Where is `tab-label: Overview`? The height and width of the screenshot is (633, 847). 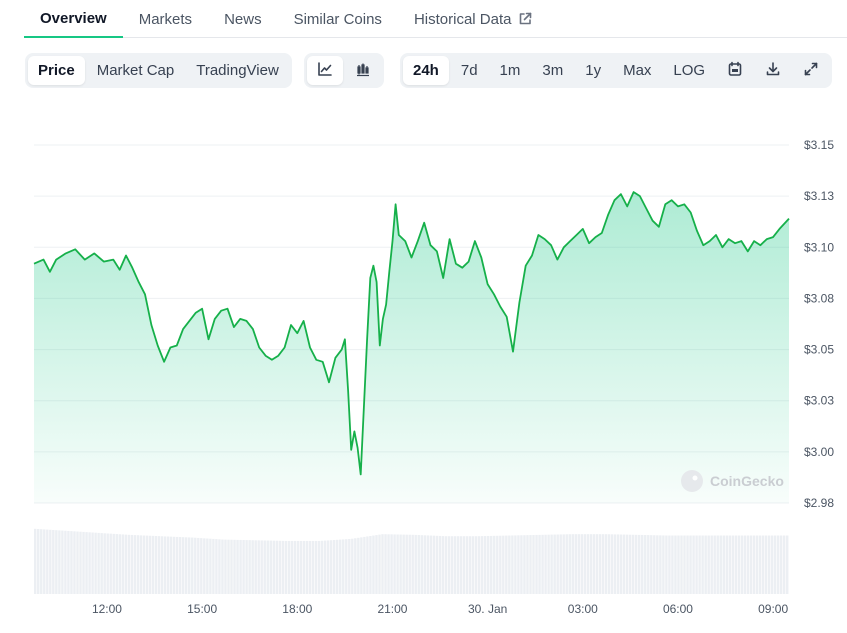
tab-label: Overview is located at coordinates (73, 18).